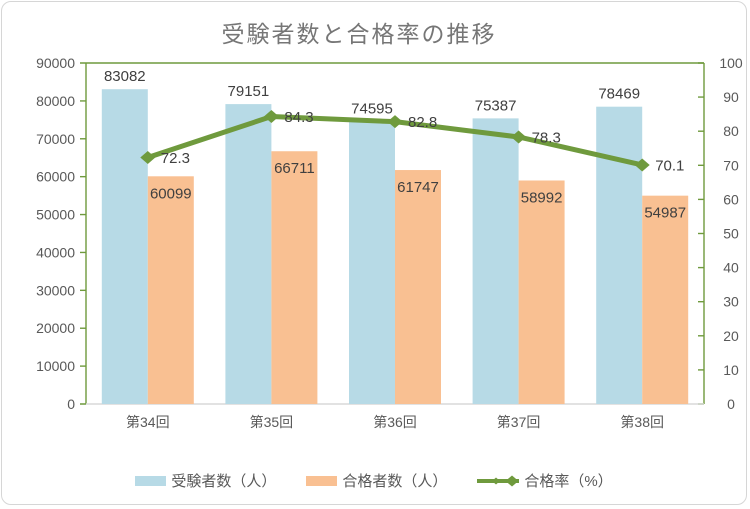 This screenshot has height=509, width=750. I want to click on passers-value-label: 66711, so click(294, 168).